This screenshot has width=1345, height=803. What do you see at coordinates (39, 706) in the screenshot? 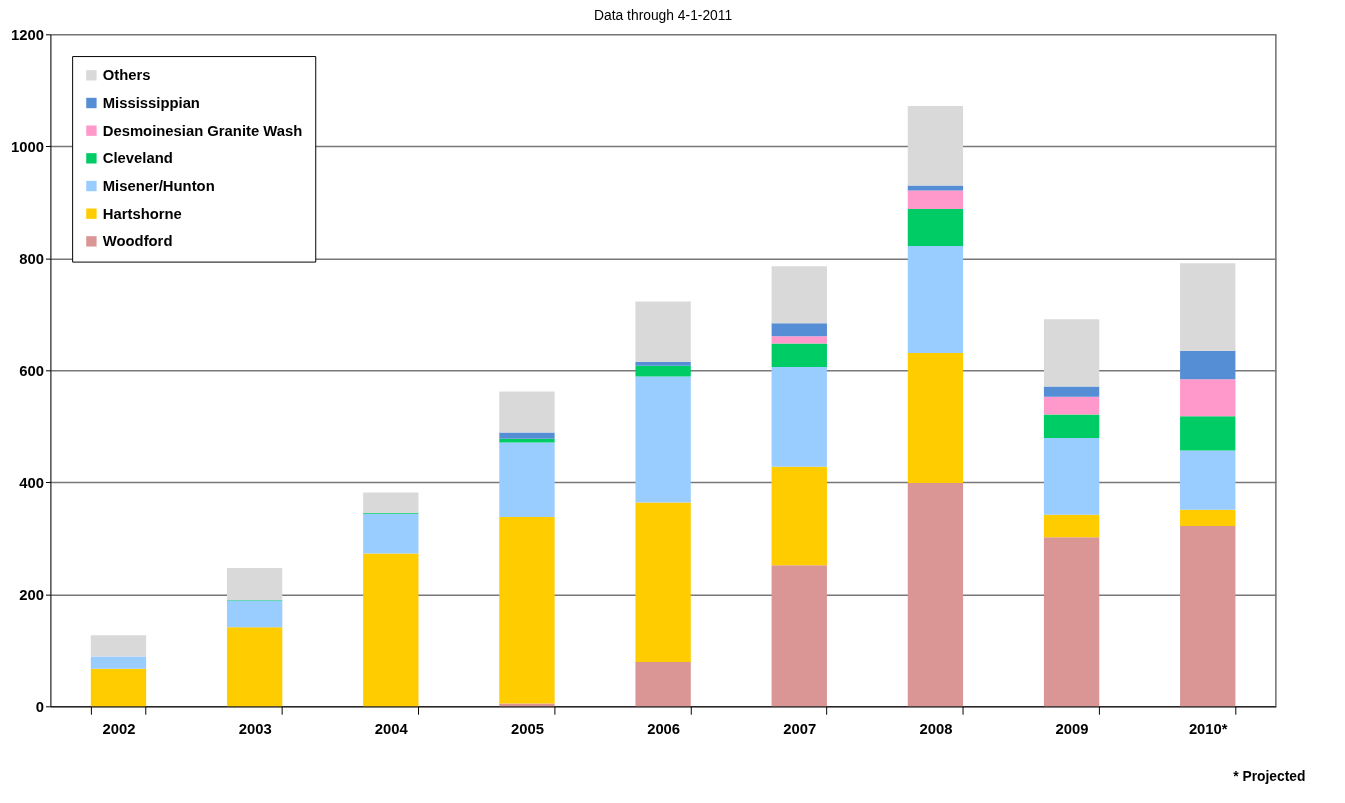
I see `y-tick-label: 0` at bounding box center [39, 706].